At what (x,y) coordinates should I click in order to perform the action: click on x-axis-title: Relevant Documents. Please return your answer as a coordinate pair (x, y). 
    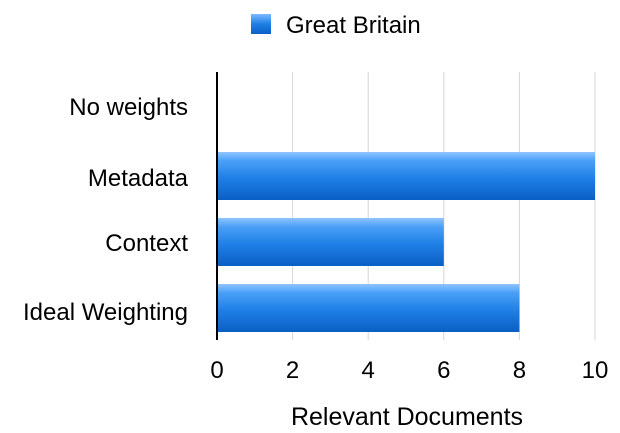
    Looking at the image, I should click on (407, 417).